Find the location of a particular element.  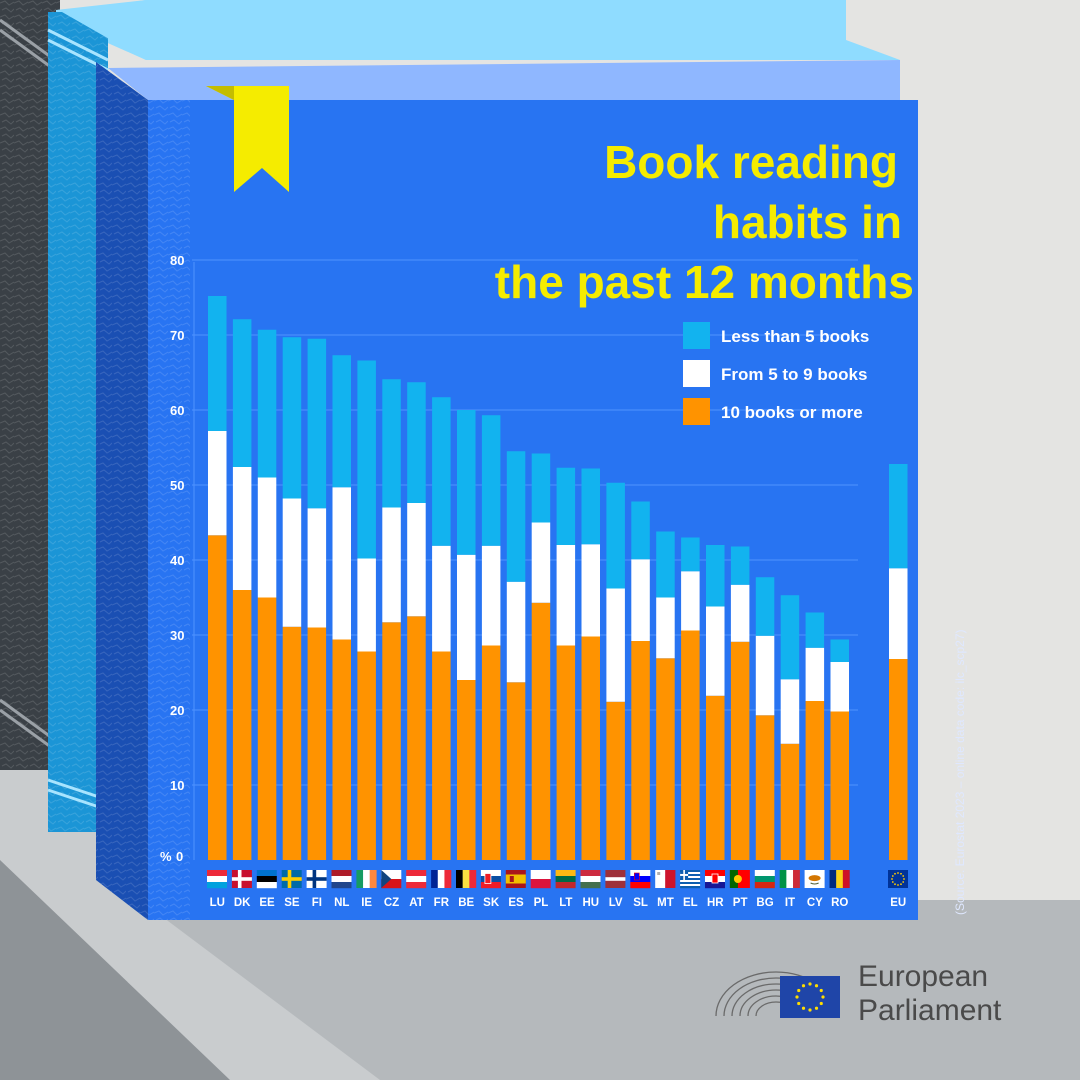

x-label-eu: EU is located at coordinates (898, 903).